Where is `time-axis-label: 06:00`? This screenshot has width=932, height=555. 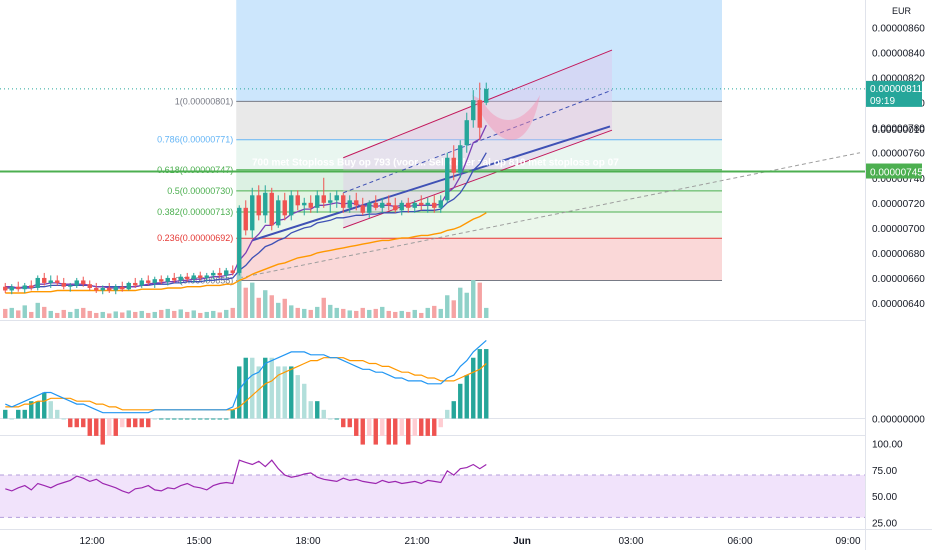
time-axis-label: 06:00 is located at coordinates (739, 541).